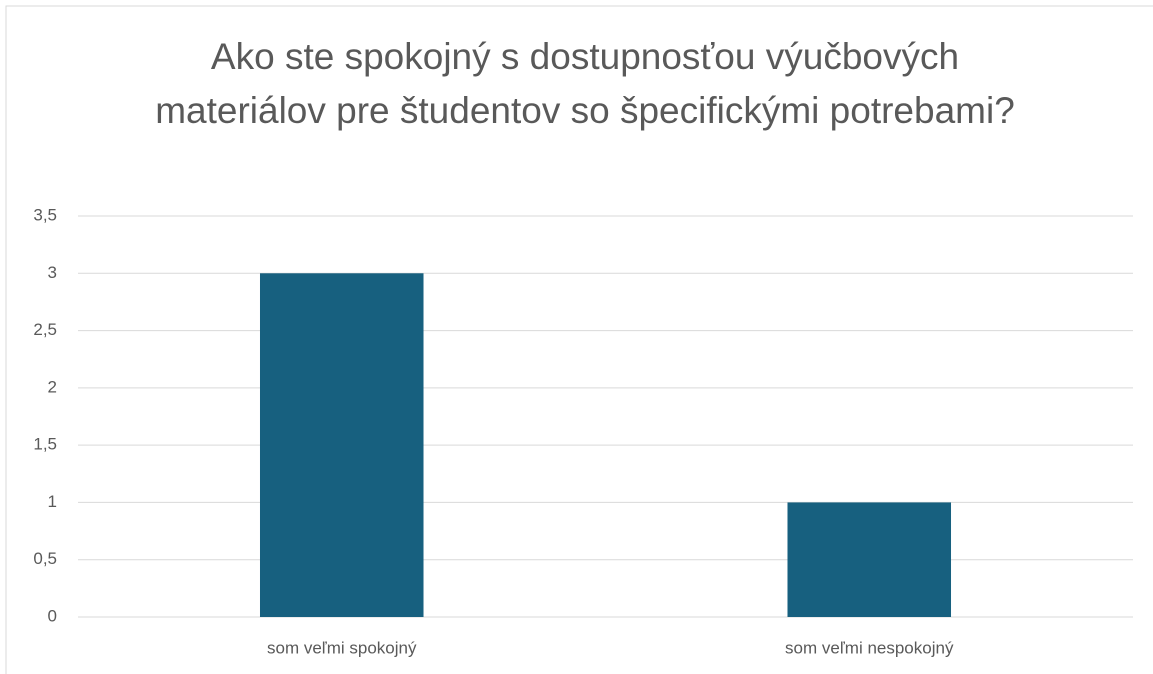 This screenshot has height=674, width=1153. Describe the element at coordinates (52, 615) in the screenshot. I see `y-tick-label: 0` at that location.